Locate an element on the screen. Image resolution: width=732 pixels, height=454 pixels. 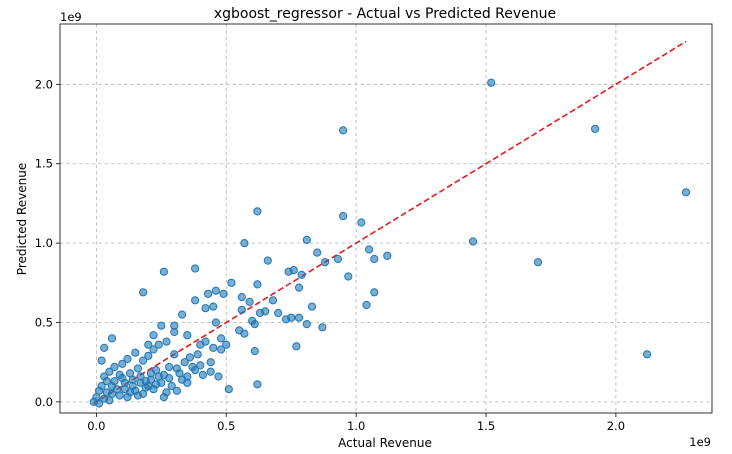
y-axis-ticks: 0.0 0.5 1.0 1.5 2.0 is located at coordinates (47, 243).